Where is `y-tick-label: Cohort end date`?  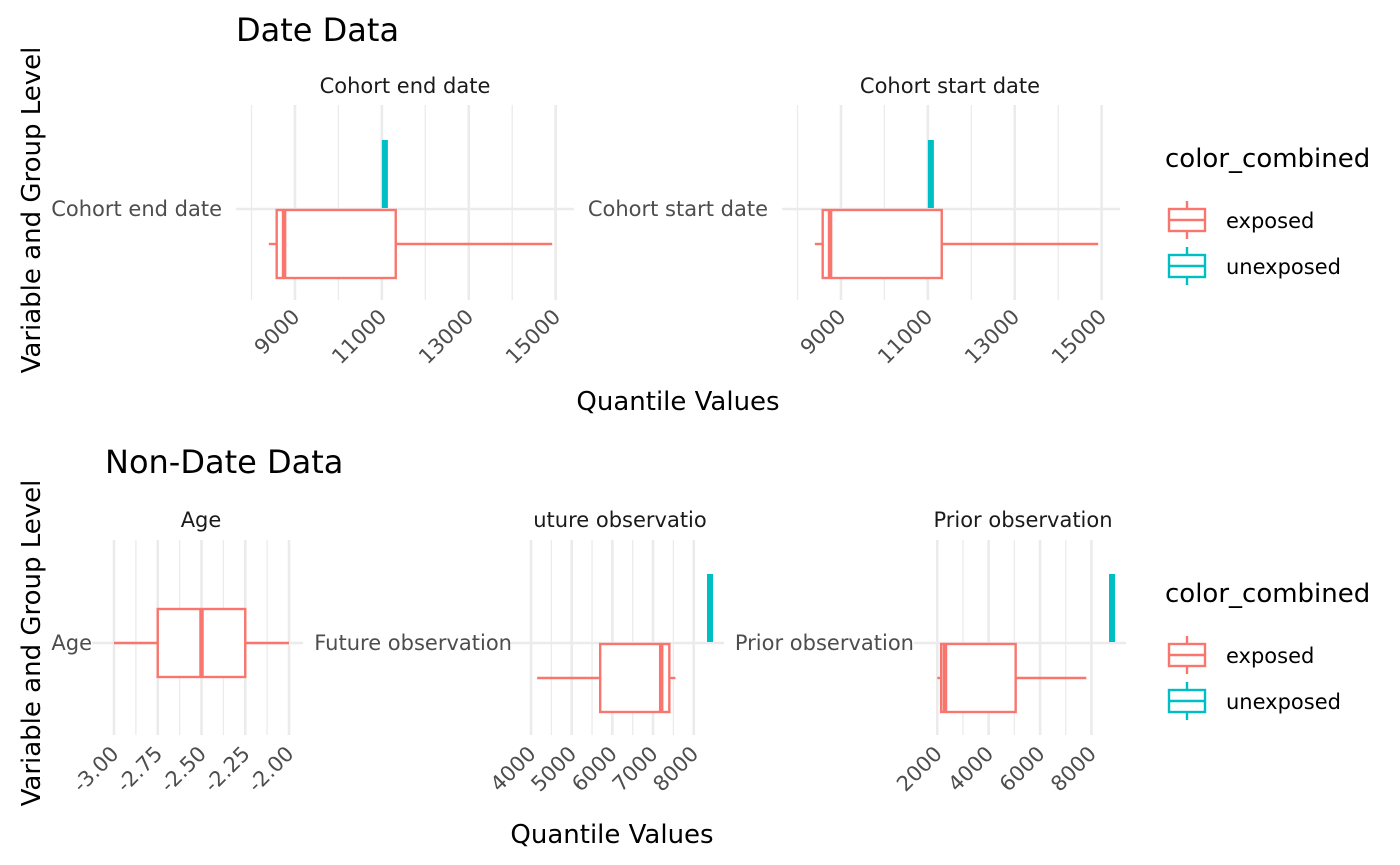 y-tick-label: Cohort end date is located at coordinates (136, 209).